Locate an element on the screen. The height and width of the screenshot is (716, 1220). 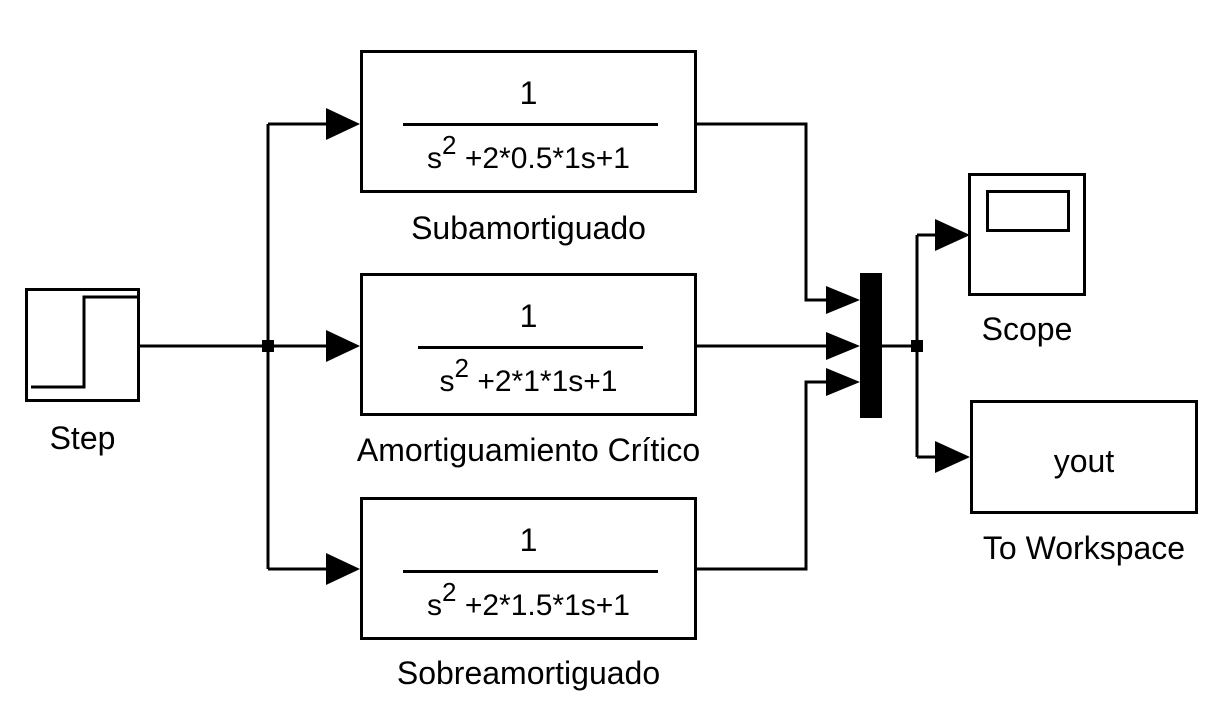
tf-sub-fraction-bar is located at coordinates (530, 124).